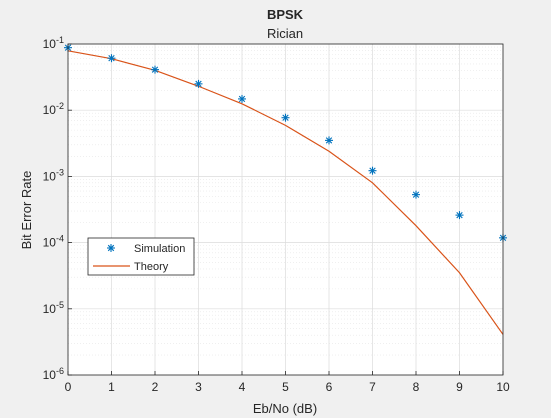  I want to click on x-axis-label: Eb/No (dB), so click(285, 408).